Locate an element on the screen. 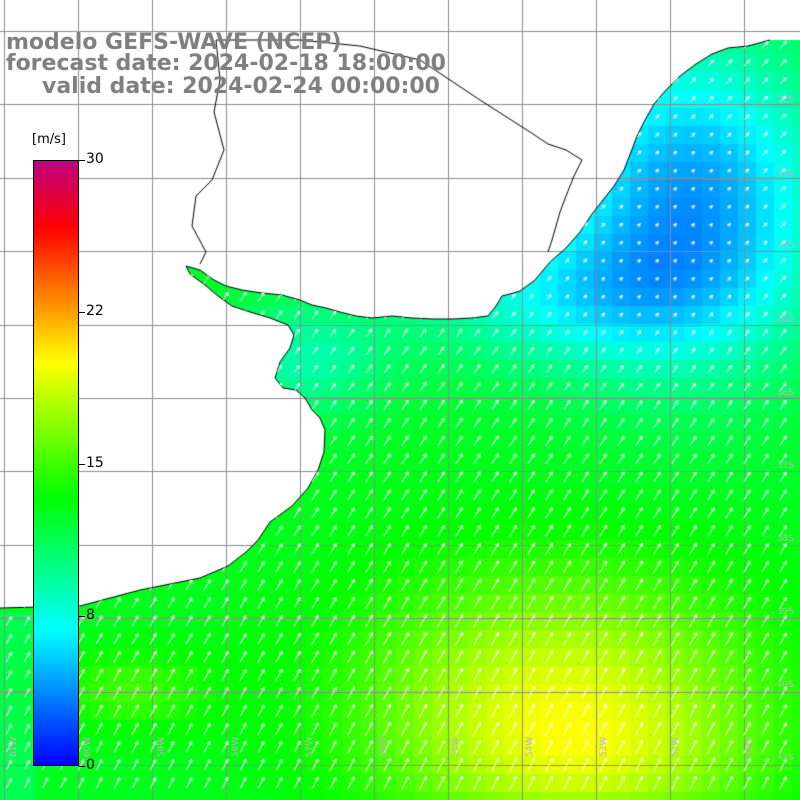  lat-label: 33S is located at coordinates (785, 173).